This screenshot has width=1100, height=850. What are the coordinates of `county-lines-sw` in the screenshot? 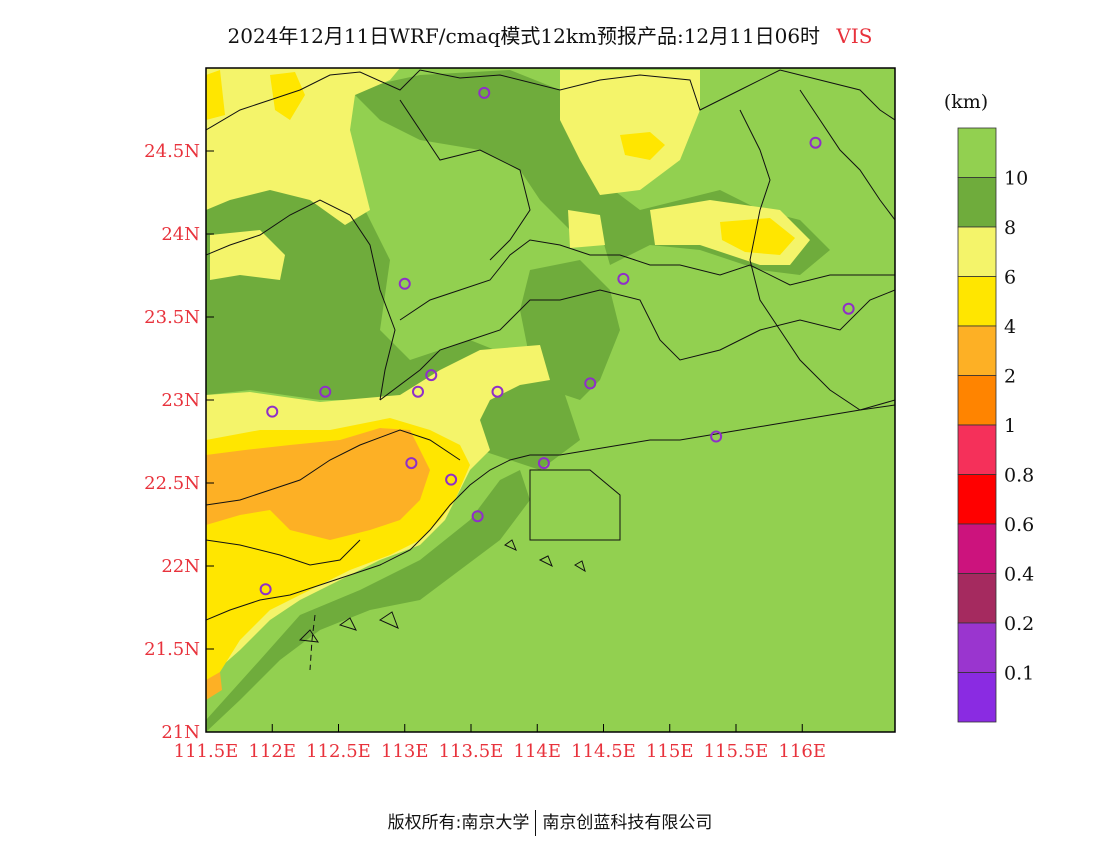 It's located at (283, 552).